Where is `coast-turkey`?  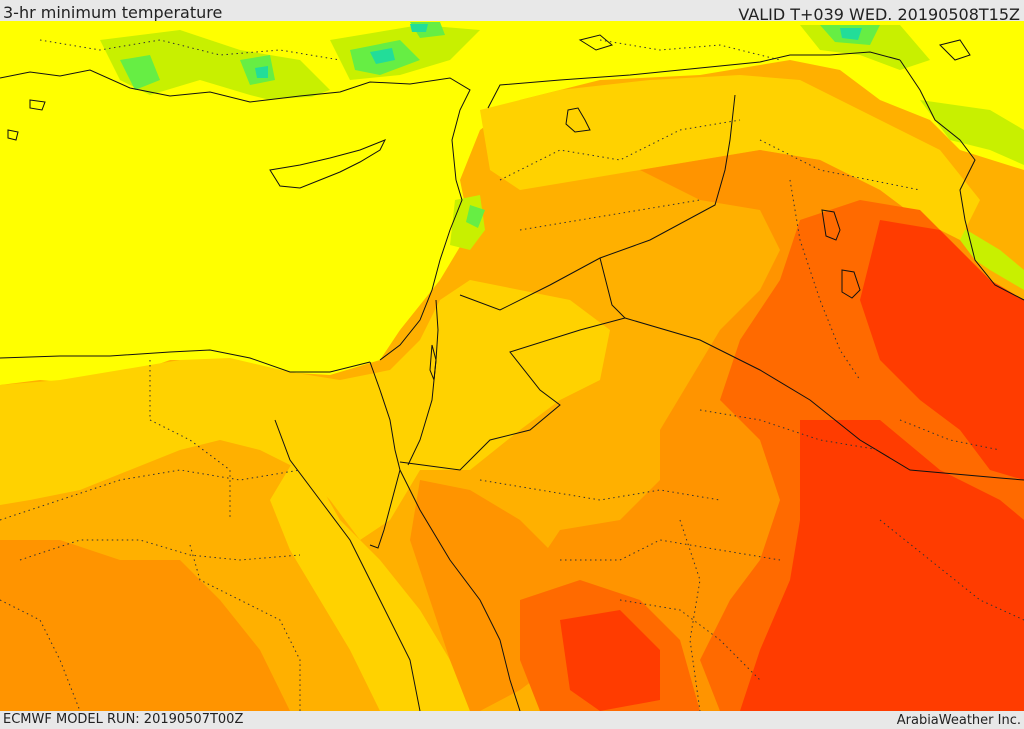 coast-turkey is located at coordinates (235, 125).